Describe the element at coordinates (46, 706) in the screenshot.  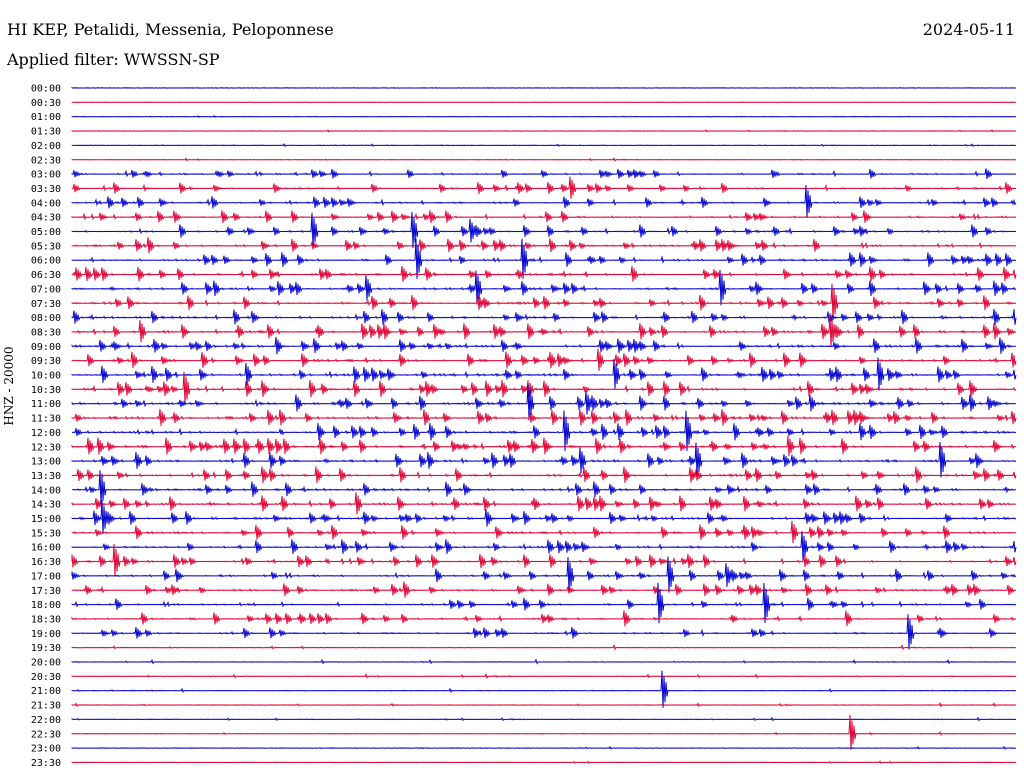
I see `tick-label-2130: 21:30` at that location.